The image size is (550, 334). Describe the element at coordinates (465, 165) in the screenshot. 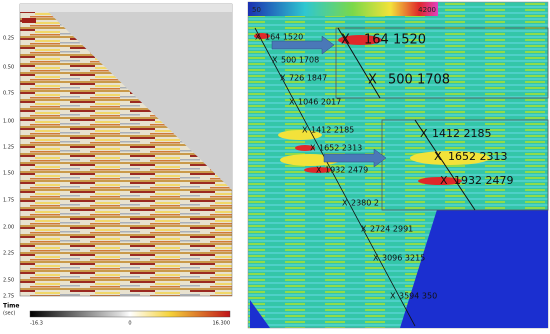

I see `zoom-inset: X 1412 2185 X 1652 2313 X 1932 2479` at that location.